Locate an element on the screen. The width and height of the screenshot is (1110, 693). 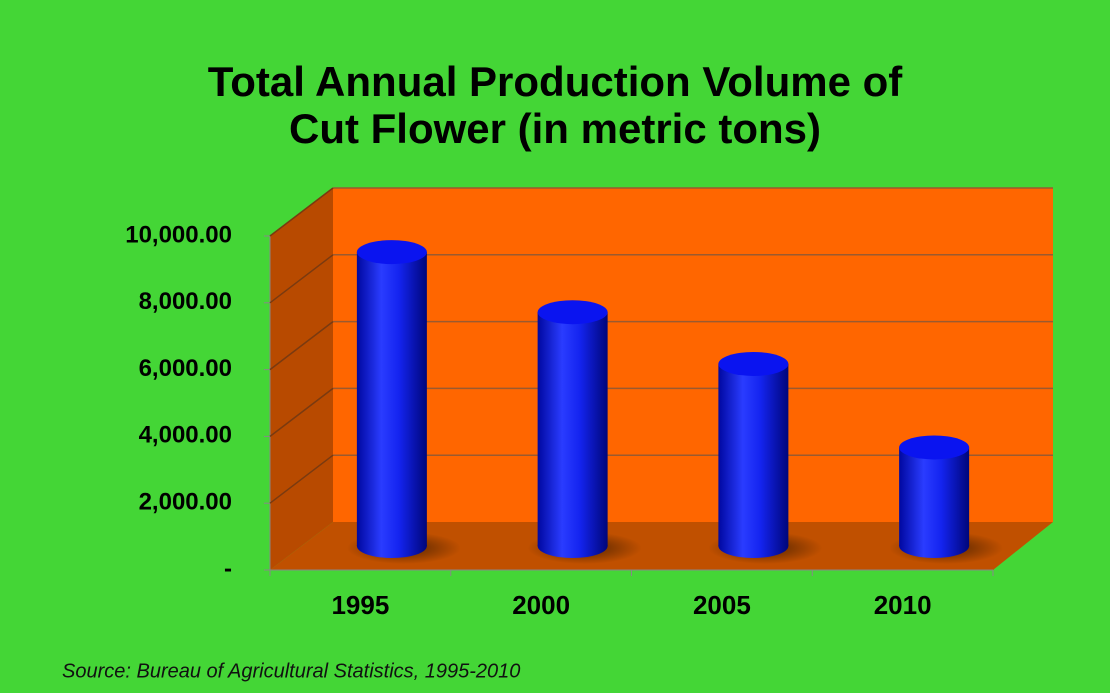
floor is located at coordinates (661, 546).